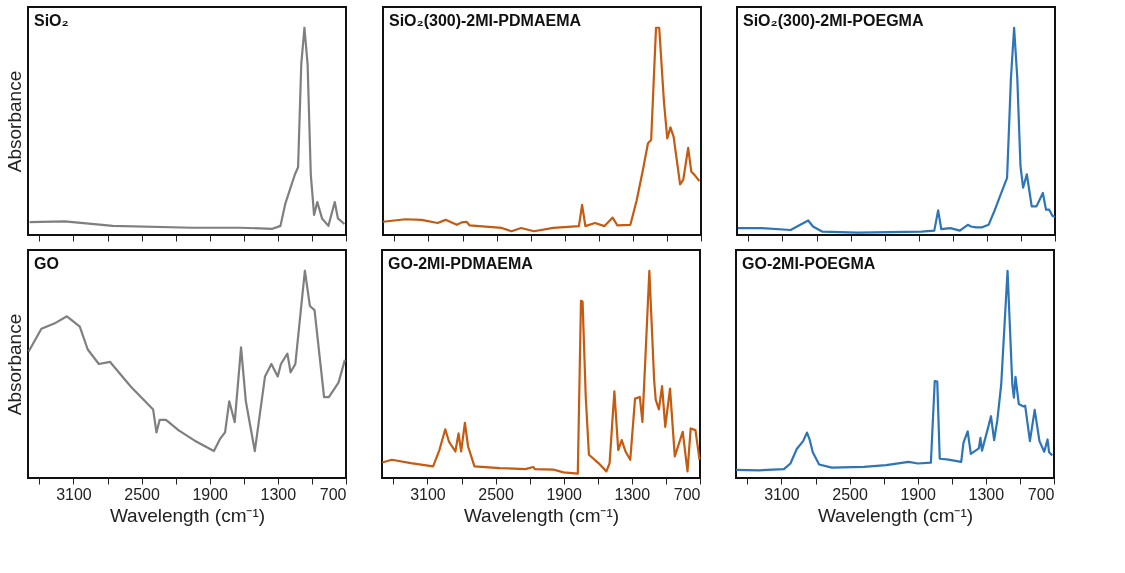  Describe the element at coordinates (809, 263) in the screenshot. I see `chart-title: GO-2MI-POEGMA` at that location.